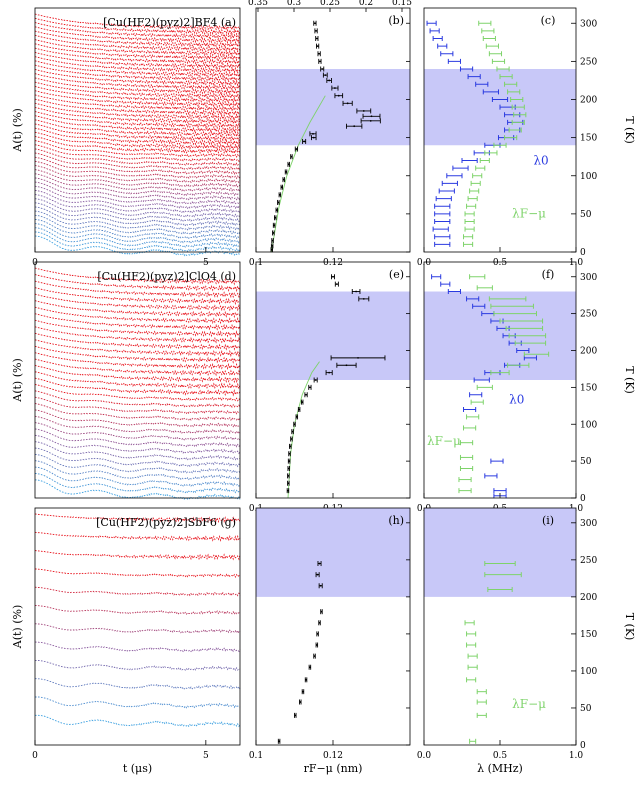 Image resolution: width=642 pixels, height=792 pixels. What do you see at coordinates (396, 520) in the screenshot?
I see `panel-label: (h)` at bounding box center [396, 520].